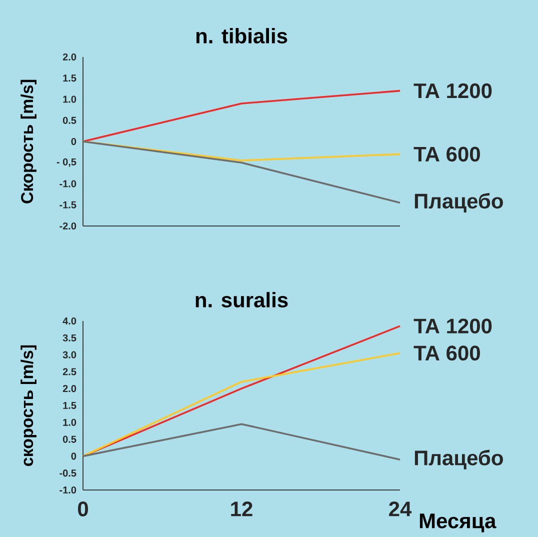 The width and height of the screenshot is (538, 537). Describe the element at coordinates (28, 142) in the screenshot. I see `y-axis-title: Скорость [m/s]` at that location.